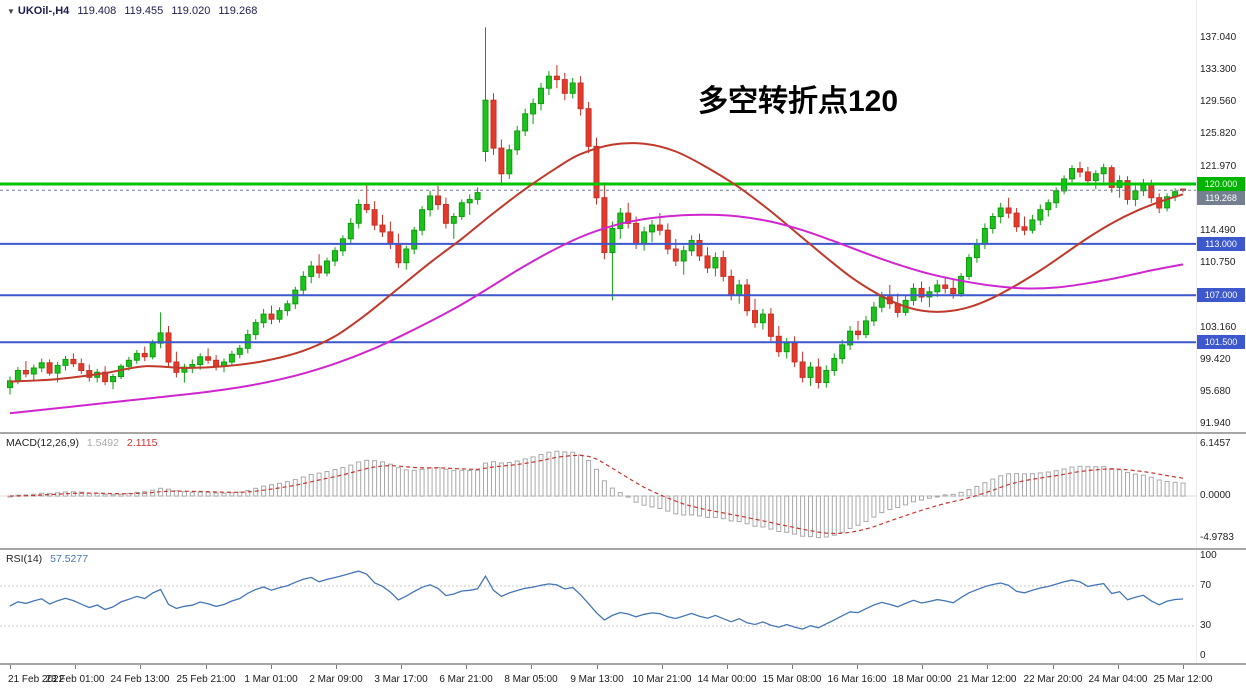 Image resolution: width=1246 pixels, height=694 pixels. Describe the element at coordinates (36, 679) in the screenshot. I see `time-axis-label: 21 Feb 2022` at that location.